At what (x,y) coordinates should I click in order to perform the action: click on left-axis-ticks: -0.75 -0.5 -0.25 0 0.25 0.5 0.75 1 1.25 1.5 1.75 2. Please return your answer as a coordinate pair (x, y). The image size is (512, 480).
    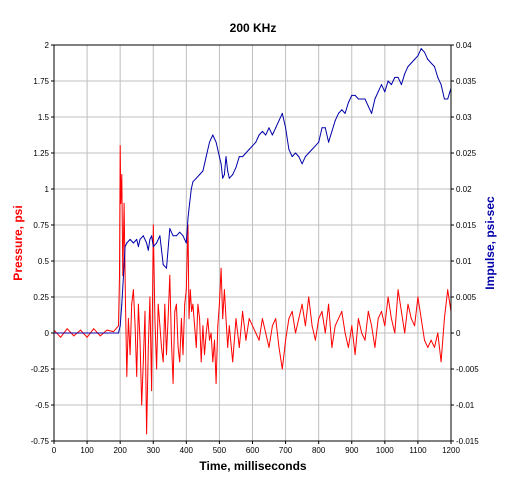
    Looking at the image, I should click on (42, 243).